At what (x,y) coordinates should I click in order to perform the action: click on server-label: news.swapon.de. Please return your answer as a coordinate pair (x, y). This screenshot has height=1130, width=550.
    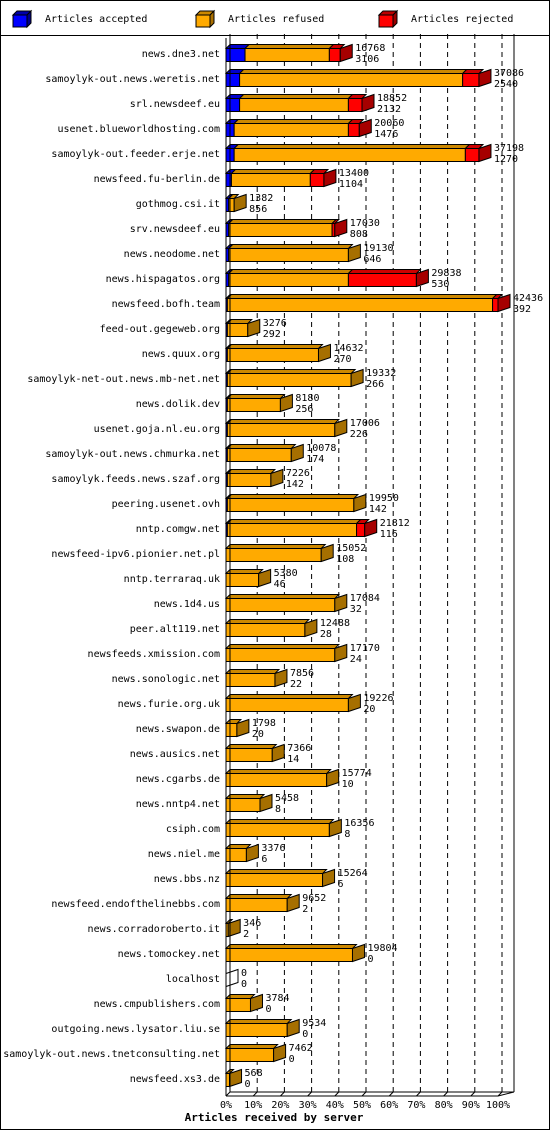
    Looking at the image, I should click on (178, 729).